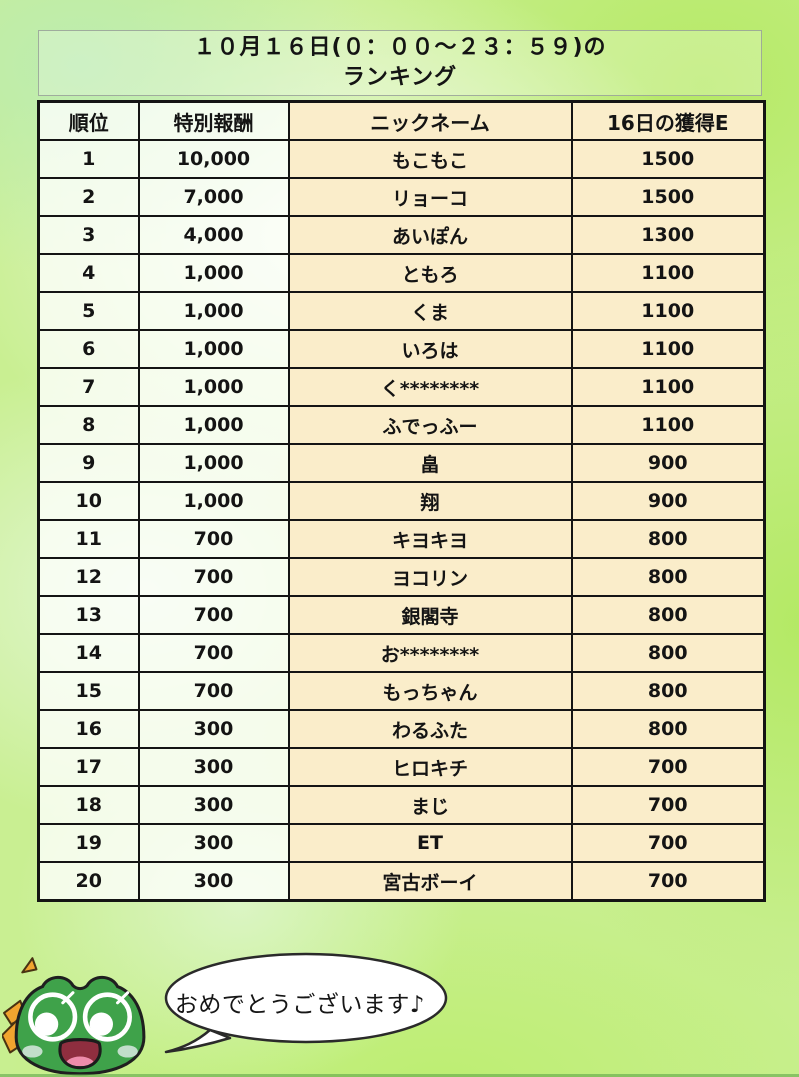 This screenshot has width=799, height=1077. What do you see at coordinates (430, 843) in the screenshot?
I see `cell-nickname: ET` at bounding box center [430, 843].